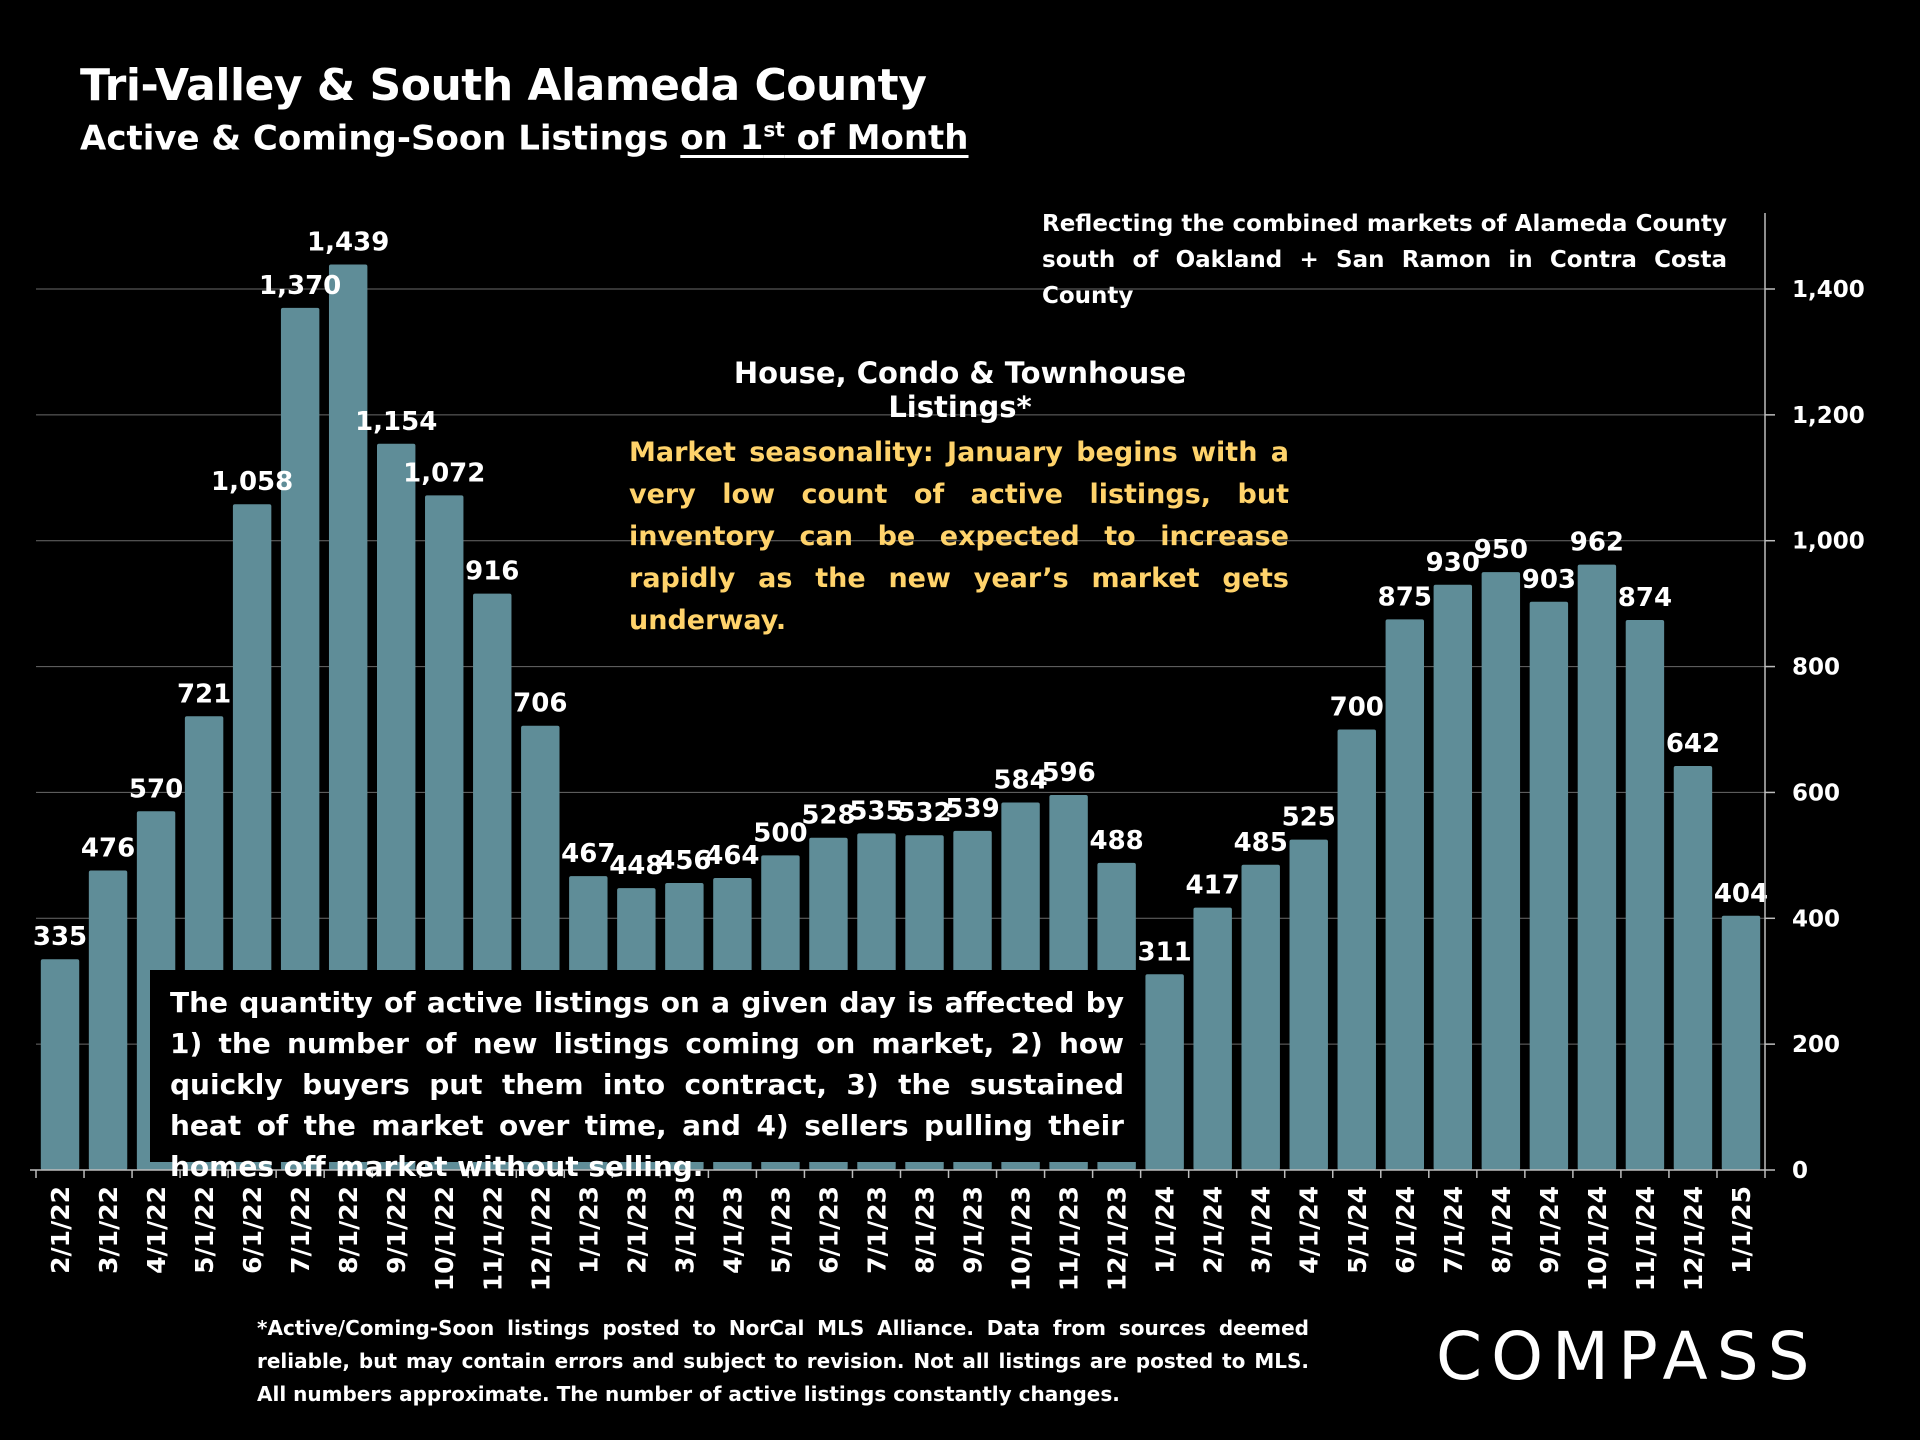 Image resolution: width=1920 pixels, height=1440 pixels. I want to click on bar-value-label: 525, so click(1309, 818).